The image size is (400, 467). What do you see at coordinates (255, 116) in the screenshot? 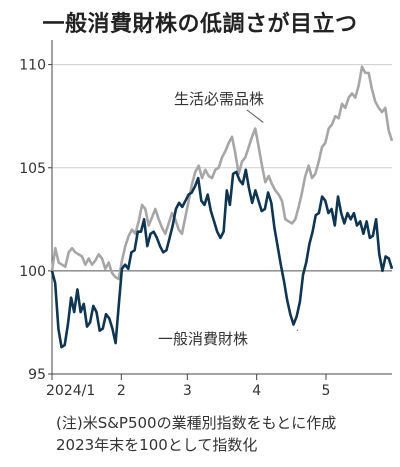
I see `series-label-leader-staples` at bounding box center [255, 116].